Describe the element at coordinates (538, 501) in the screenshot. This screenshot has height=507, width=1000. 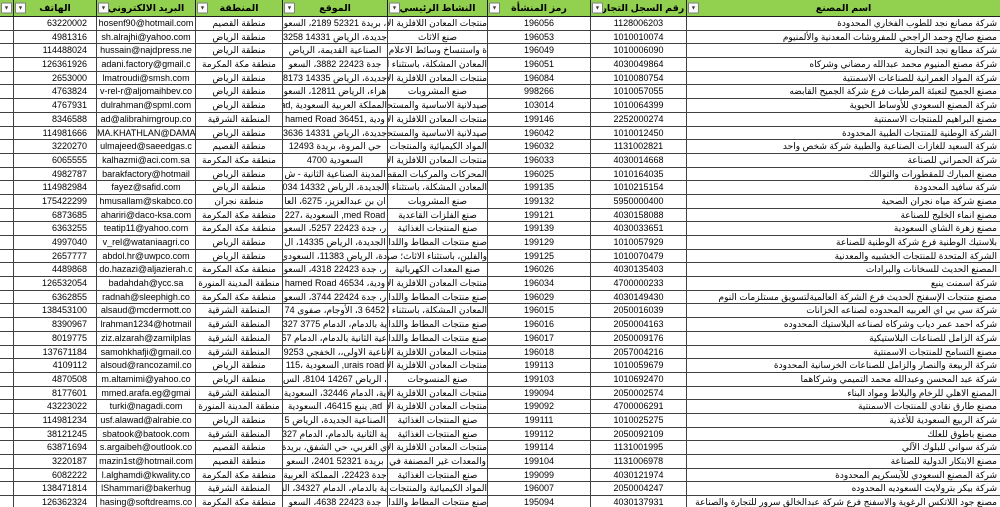
I see `cell-facility_code: 195094` at that location.